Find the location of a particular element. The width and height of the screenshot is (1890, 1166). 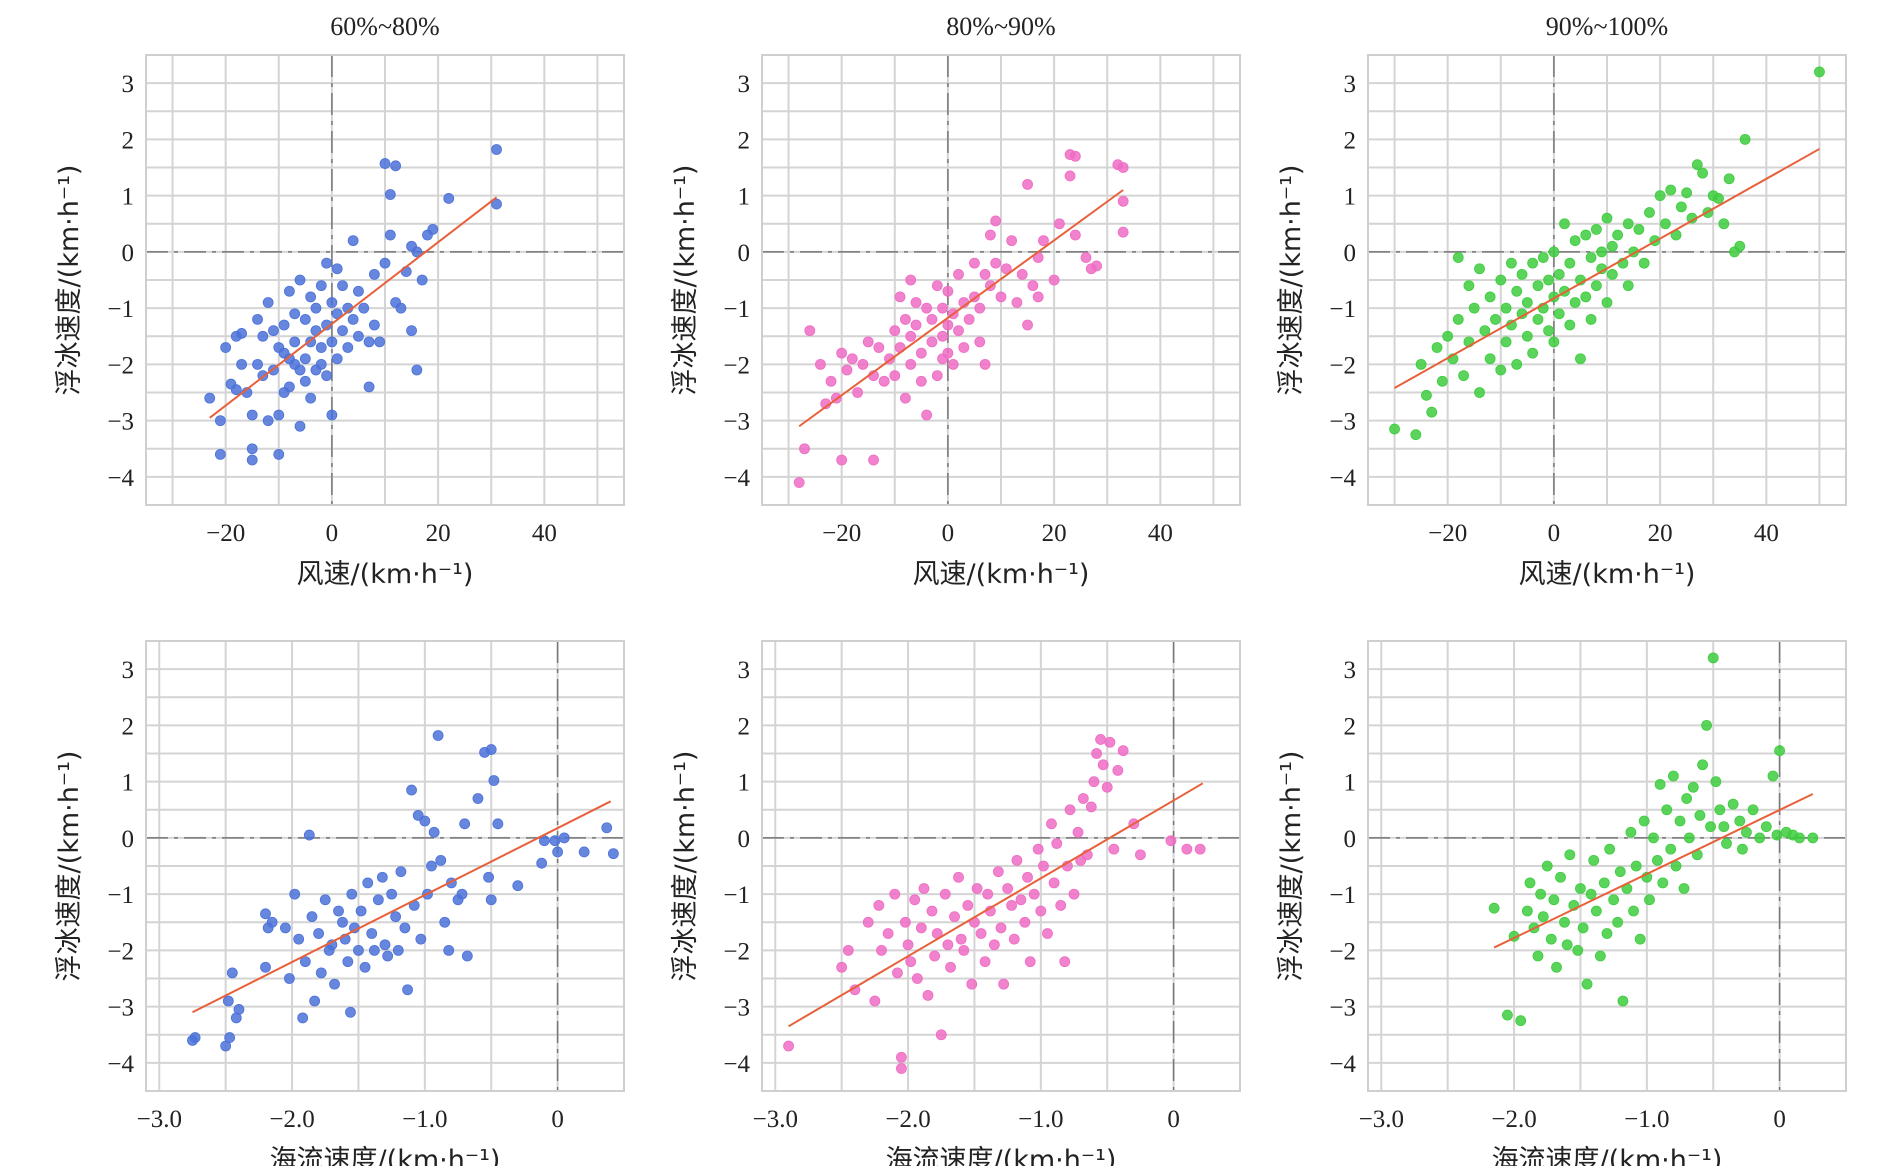

y-tick-label: −3 is located at coordinates (736, 422).